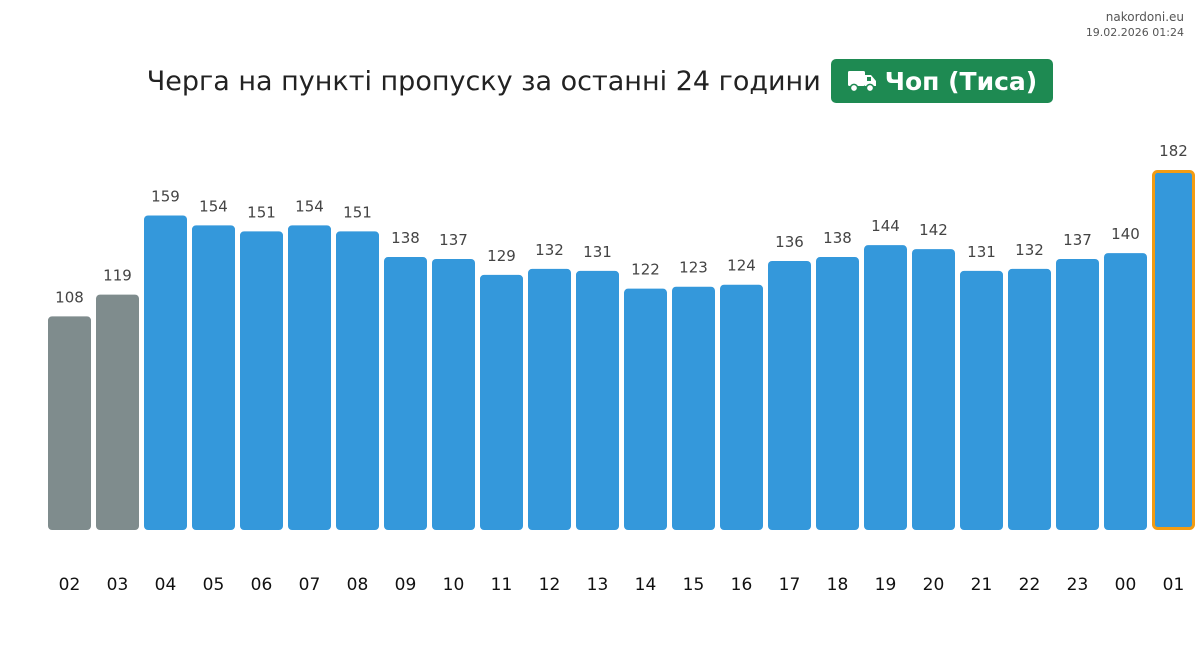 This screenshot has width=1200, height=651. I want to click on value-label-06: 151, so click(261, 212).